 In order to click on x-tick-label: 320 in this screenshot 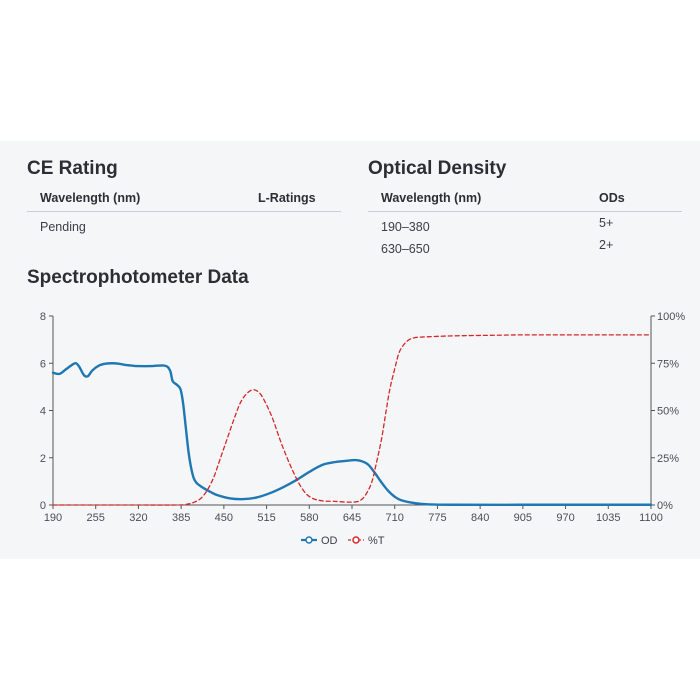, I will do `click(138, 518)`.